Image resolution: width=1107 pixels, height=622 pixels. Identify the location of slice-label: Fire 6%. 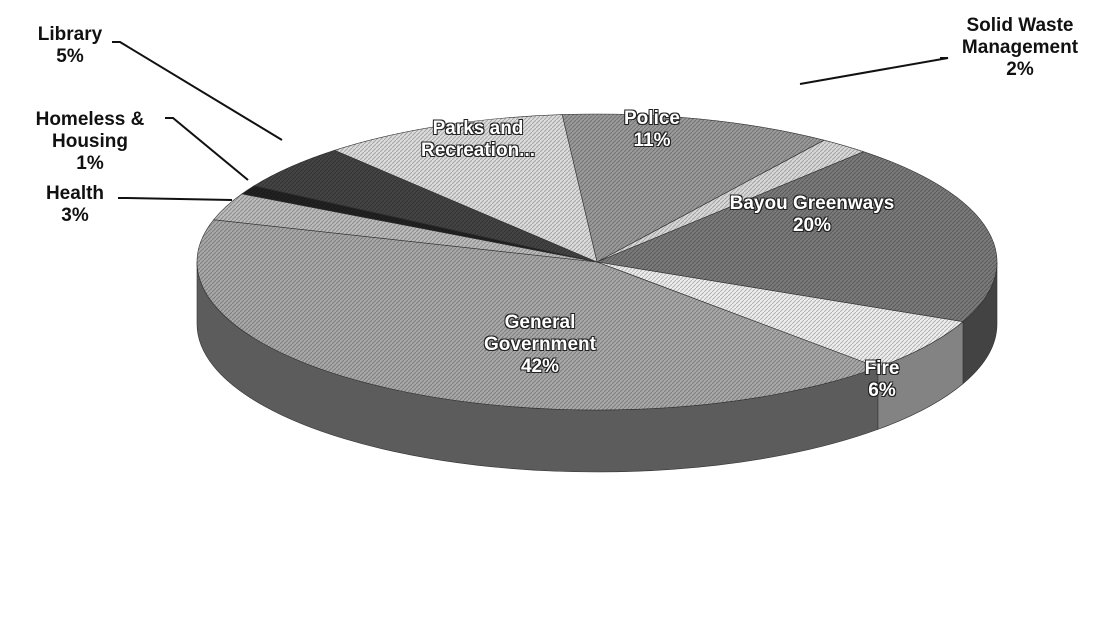
(882, 380).